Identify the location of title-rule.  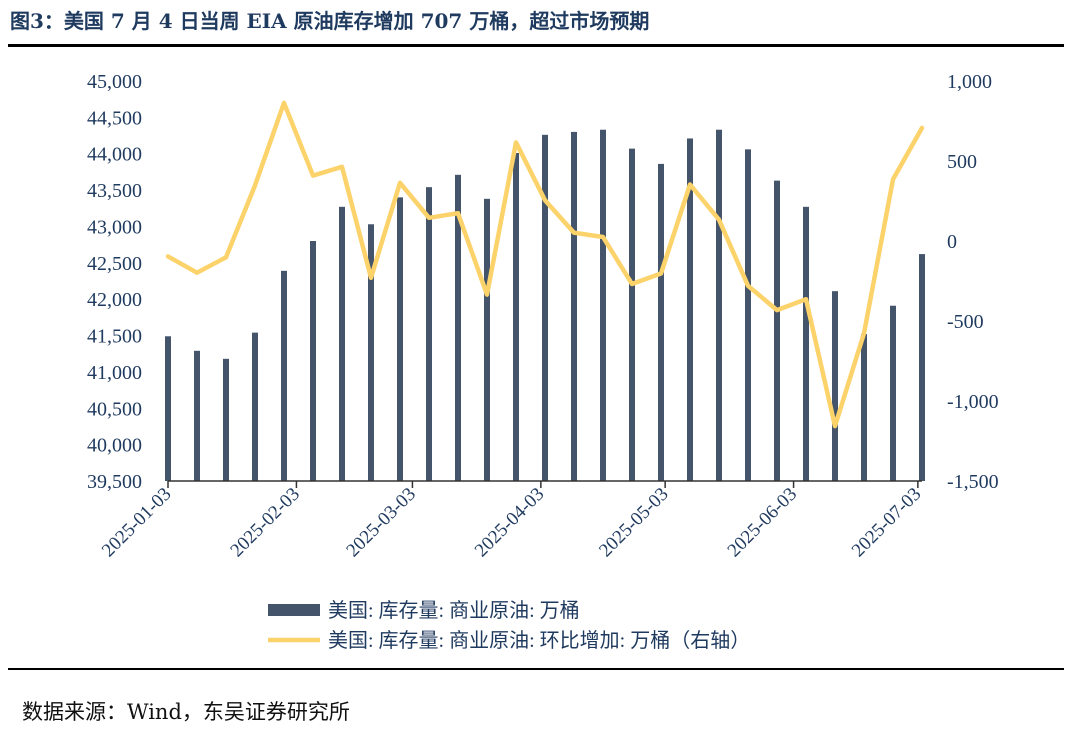
(536, 45).